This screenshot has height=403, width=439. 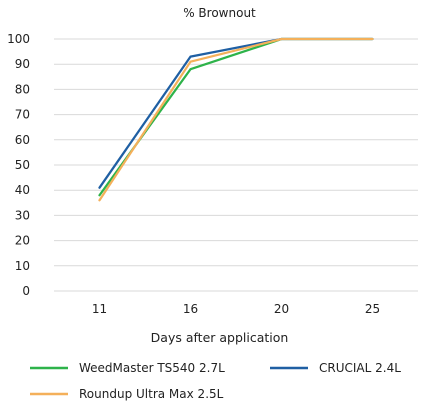 What do you see at coordinates (152, 368) in the screenshot?
I see `legend-label: WeedMaster TS540 2.7L` at bounding box center [152, 368].